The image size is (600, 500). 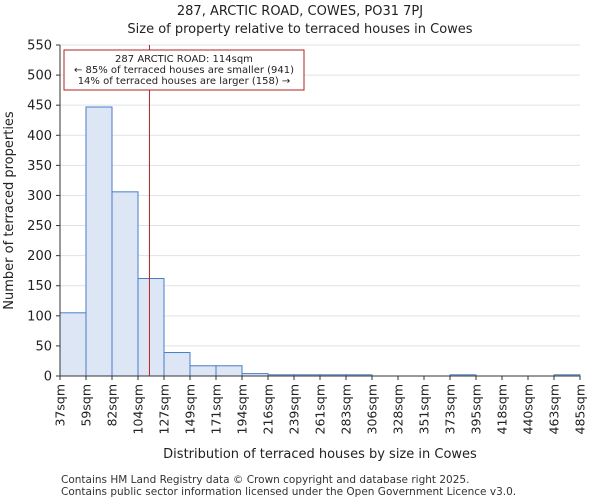 I want to click on x-tick-label: 104sqm, so click(x=138, y=409).